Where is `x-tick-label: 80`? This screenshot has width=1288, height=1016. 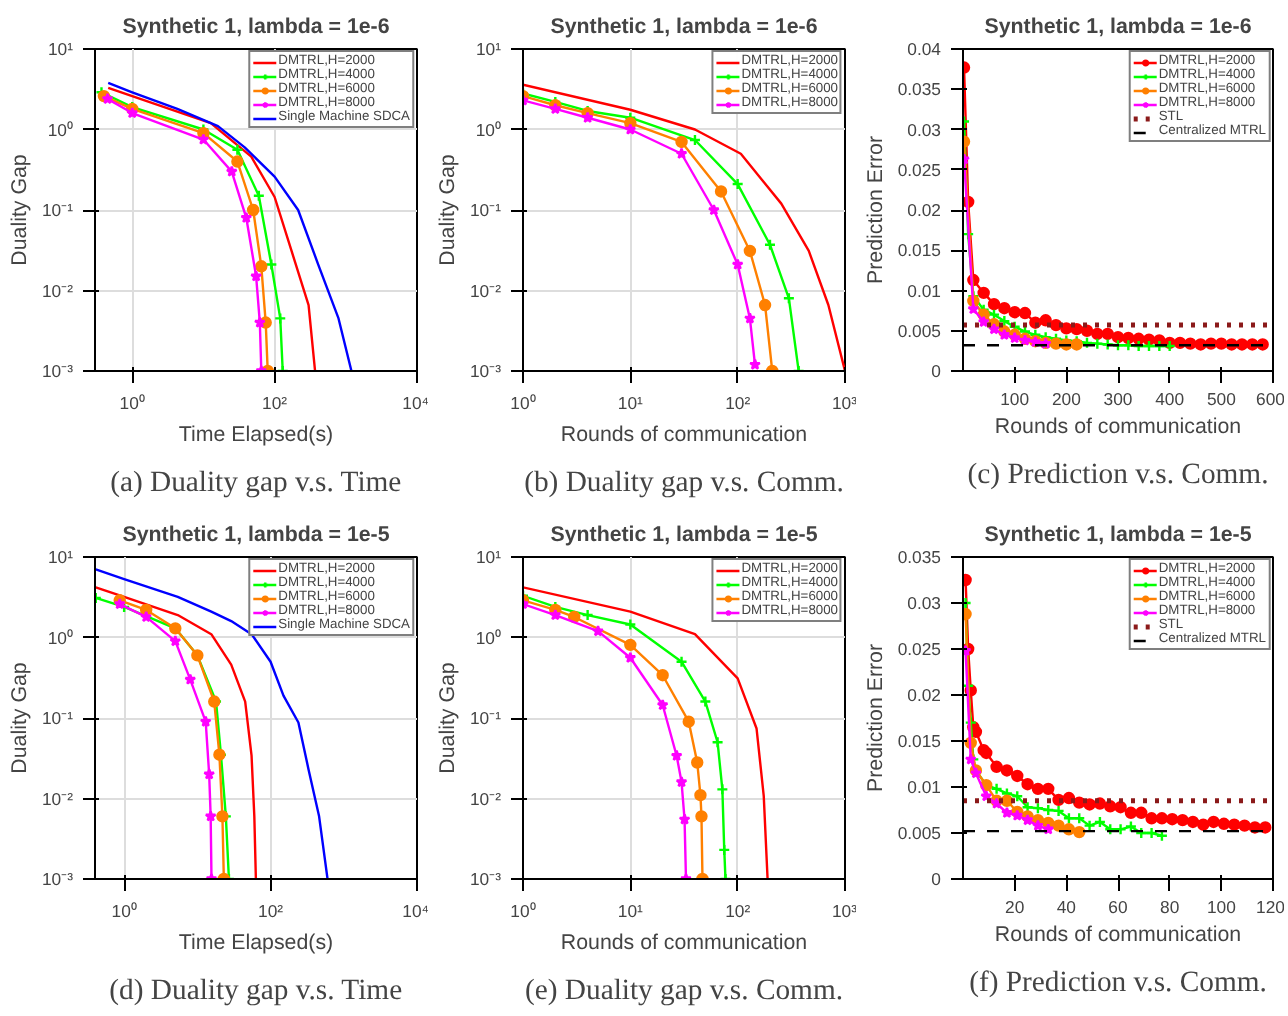
x-tick-label: 80 is located at coordinates (1170, 907).